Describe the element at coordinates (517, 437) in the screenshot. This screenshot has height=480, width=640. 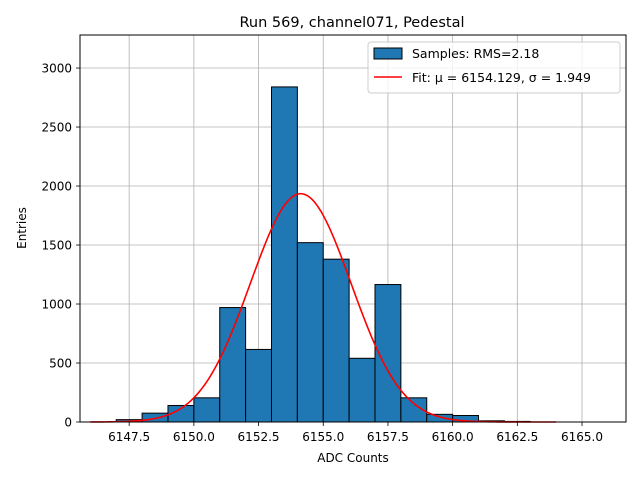
I see `x-tick-label: 6162.5` at that location.